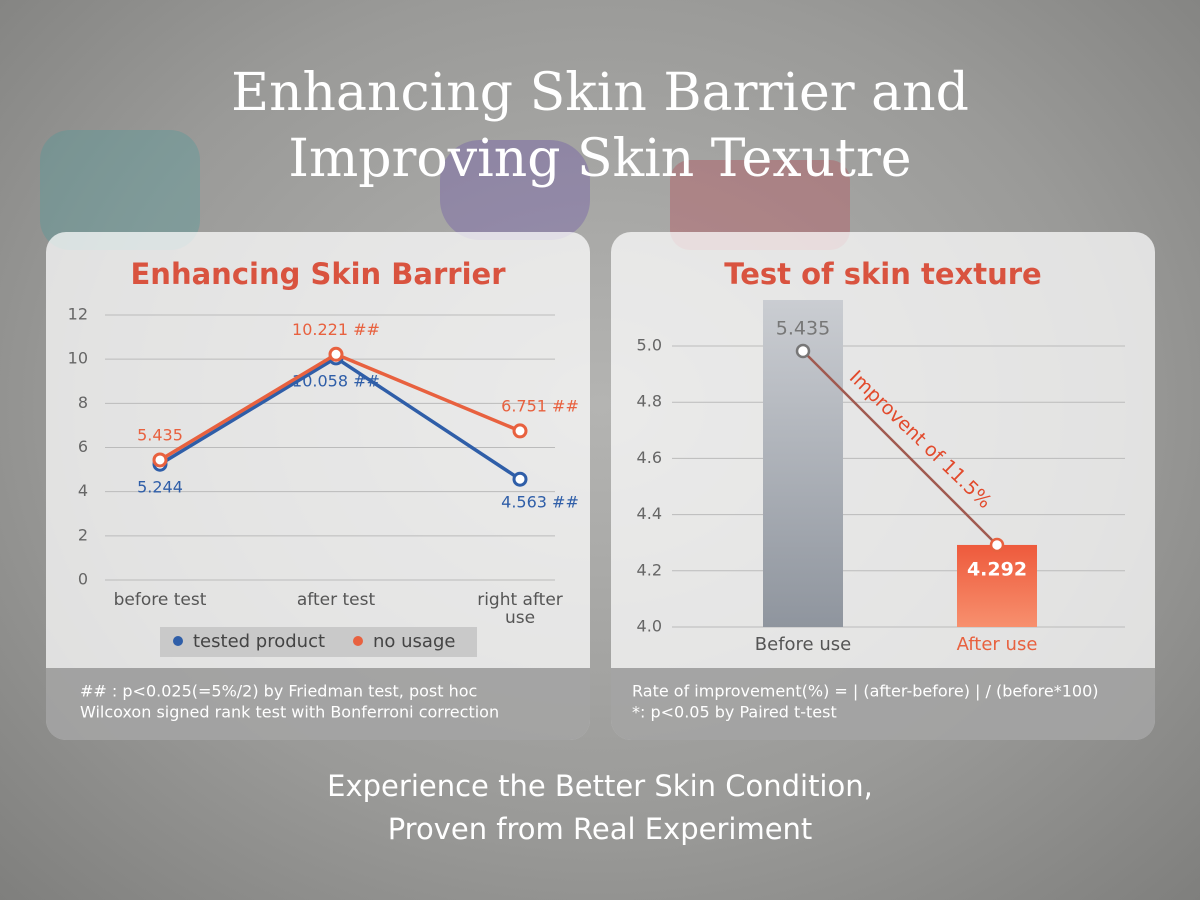  Describe the element at coordinates (83, 402) in the screenshot. I see `y-tick-label: 8` at that location.